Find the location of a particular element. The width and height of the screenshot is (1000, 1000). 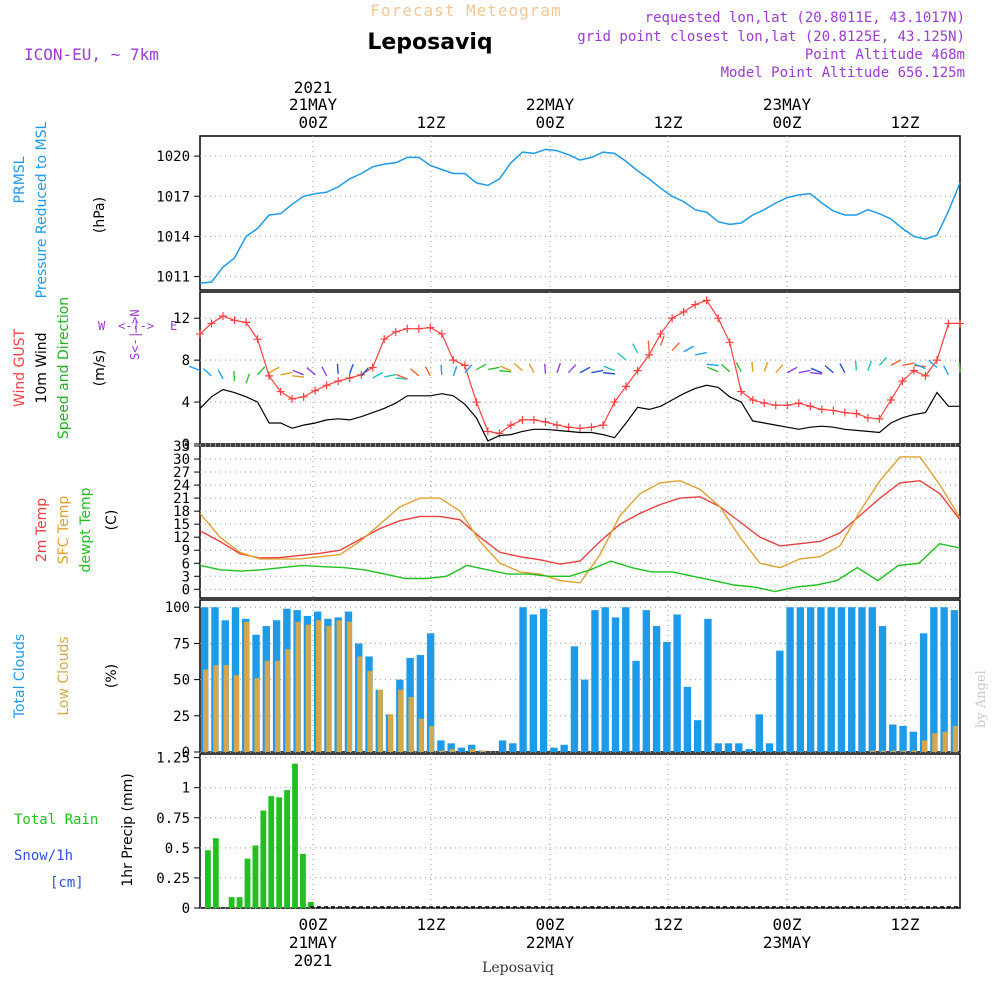

wind-label: 10m Wind is located at coordinates (42, 367).